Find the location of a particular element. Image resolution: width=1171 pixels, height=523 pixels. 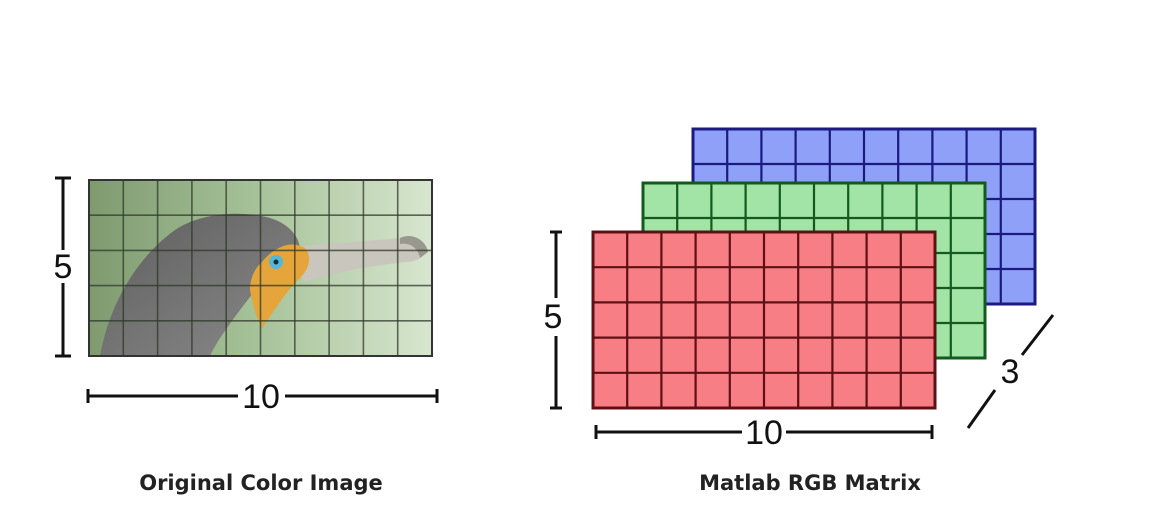

matrix-height-label: 5 is located at coordinates (553, 317).